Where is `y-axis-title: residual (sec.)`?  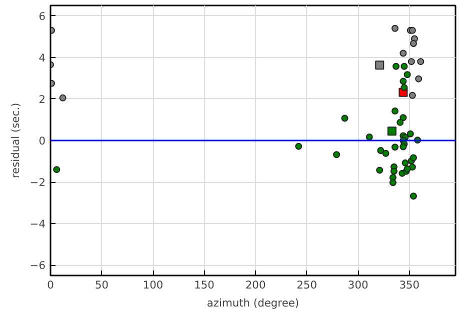 y-axis-title: residual (sec.) is located at coordinates (15, 140).